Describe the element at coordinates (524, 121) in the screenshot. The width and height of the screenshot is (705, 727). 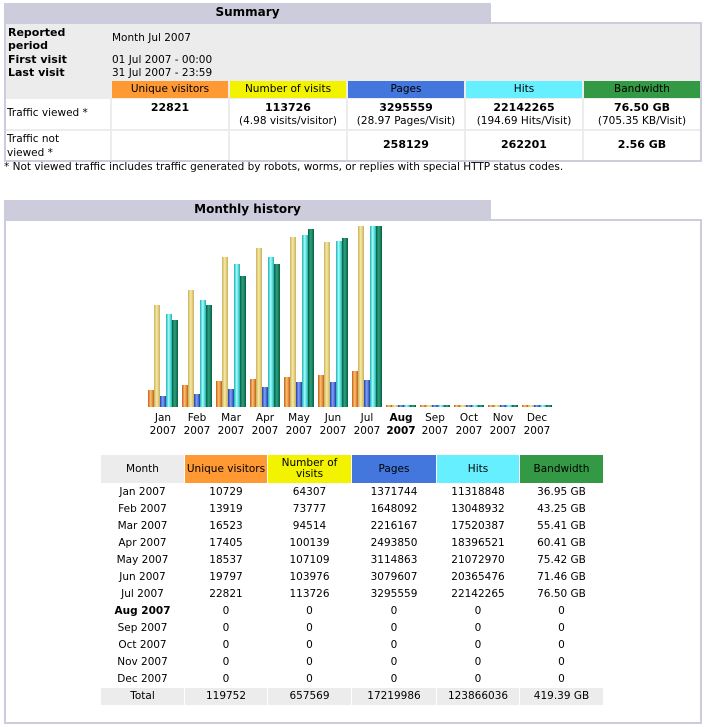
I see `viewed-ratio: (194.69 Hits/Visit)` at that location.